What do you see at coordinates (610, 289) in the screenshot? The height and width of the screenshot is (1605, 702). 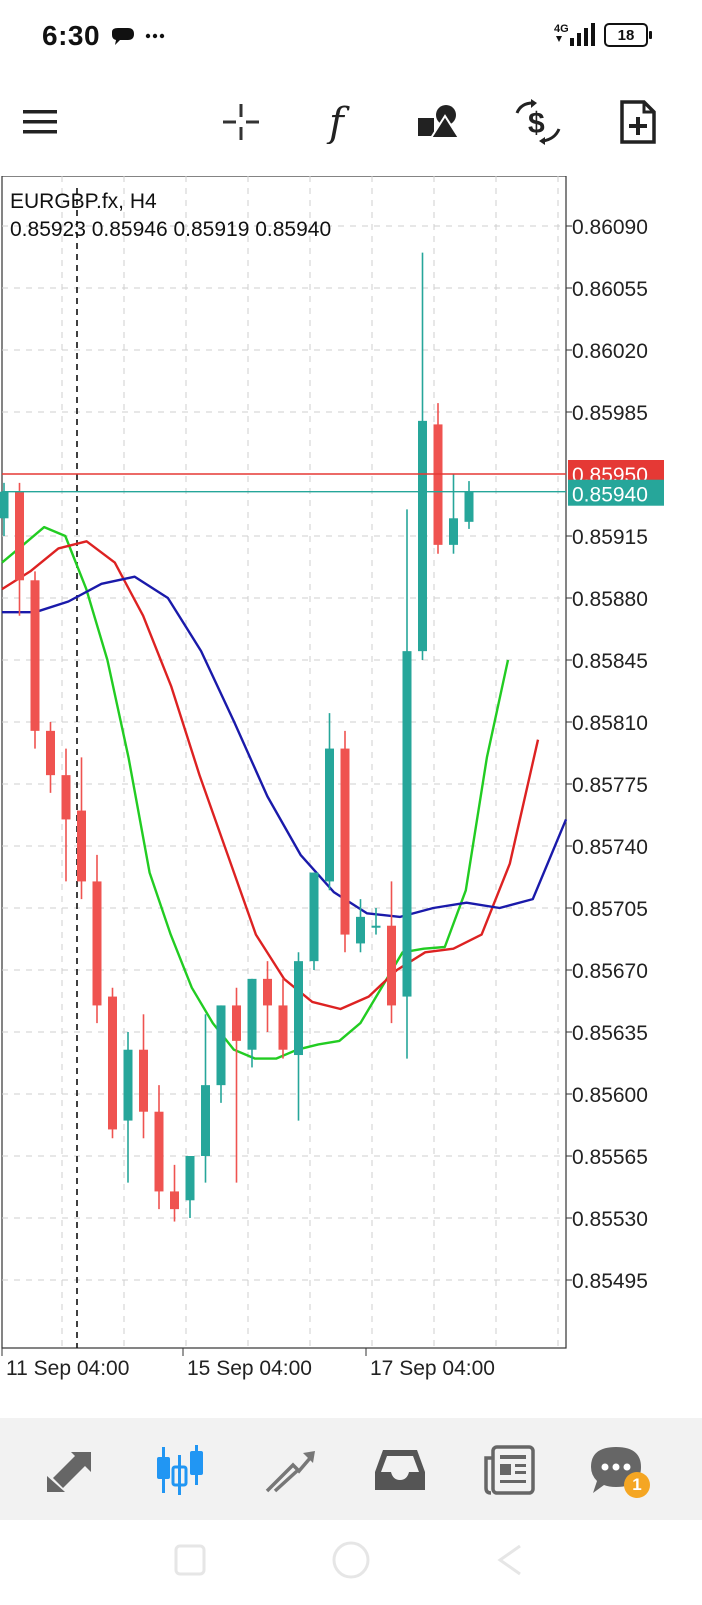 I see `price-label: 0.86055` at bounding box center [610, 289].